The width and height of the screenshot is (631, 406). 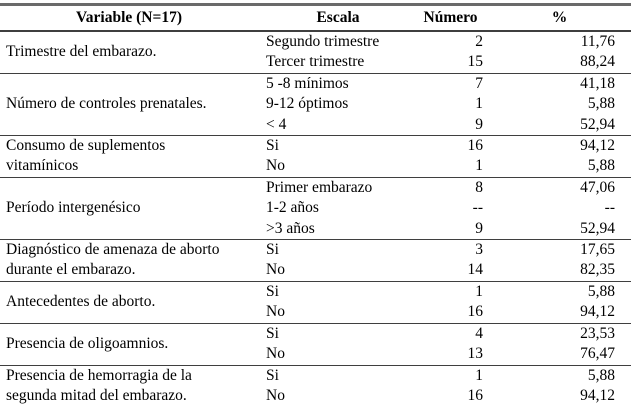 What do you see at coordinates (597, 83) in the screenshot?
I see `percent-cell: 41,18` at bounding box center [597, 83].